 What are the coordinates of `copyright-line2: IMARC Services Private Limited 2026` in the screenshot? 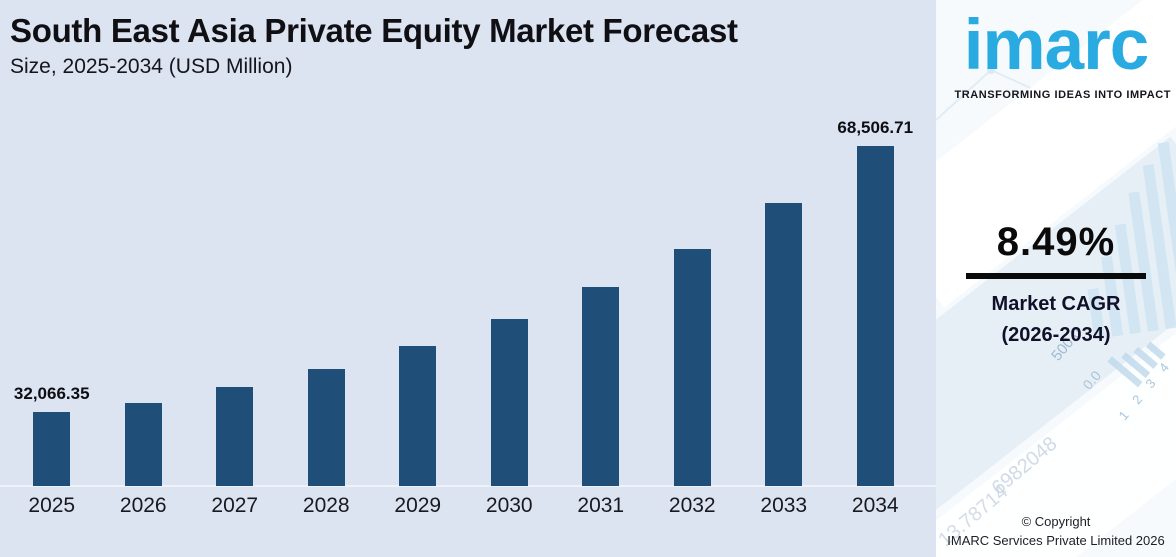 It's located at (1056, 540).